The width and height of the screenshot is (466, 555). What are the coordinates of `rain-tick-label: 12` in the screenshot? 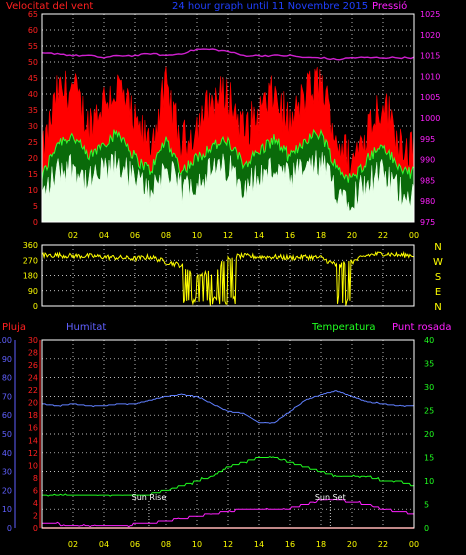 It's located at (33, 453).